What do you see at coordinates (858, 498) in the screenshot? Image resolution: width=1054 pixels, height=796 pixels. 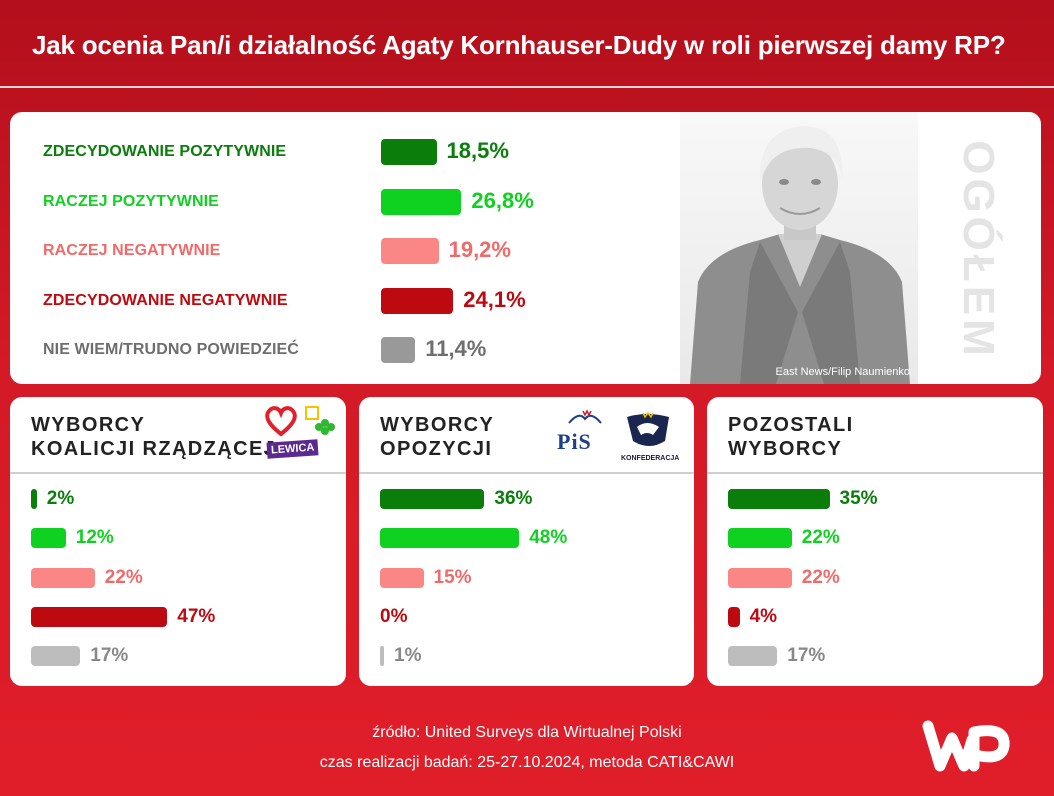 I see `value-label: 35%` at bounding box center [858, 498].